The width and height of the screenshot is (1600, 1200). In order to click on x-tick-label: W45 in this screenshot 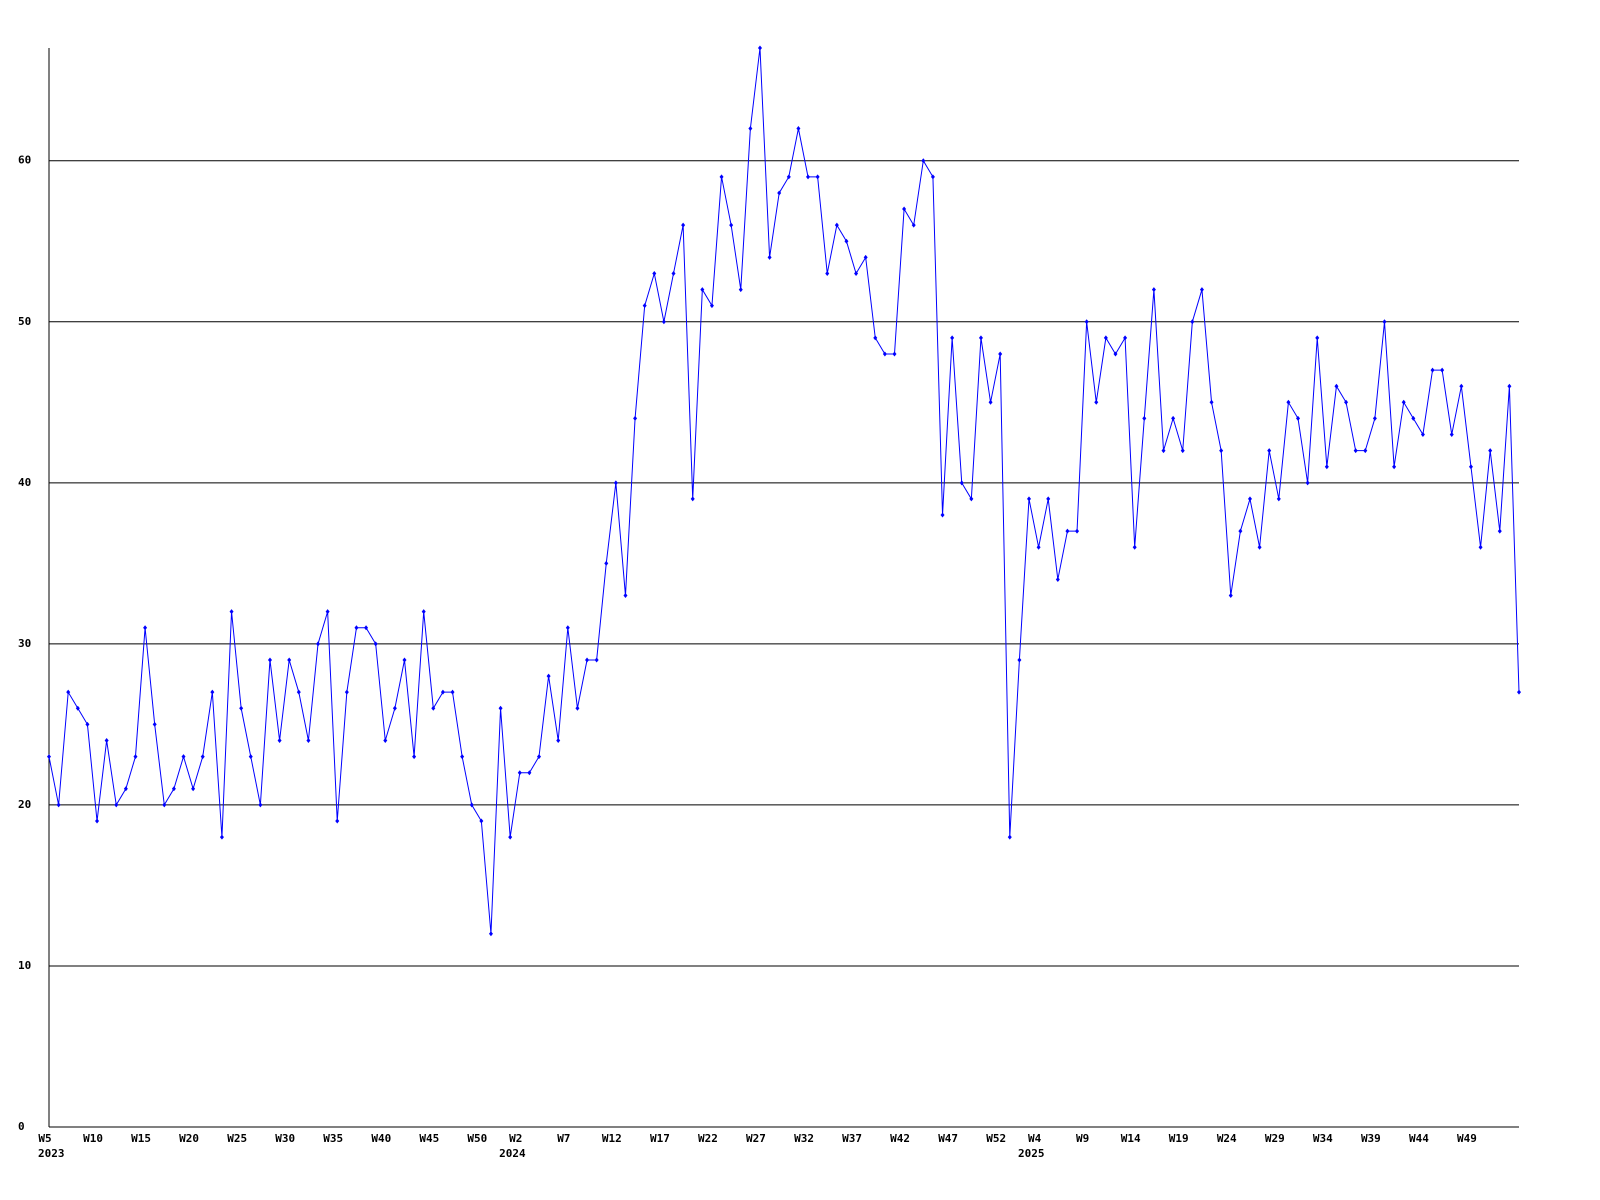, I will do `click(429, 1138)`.